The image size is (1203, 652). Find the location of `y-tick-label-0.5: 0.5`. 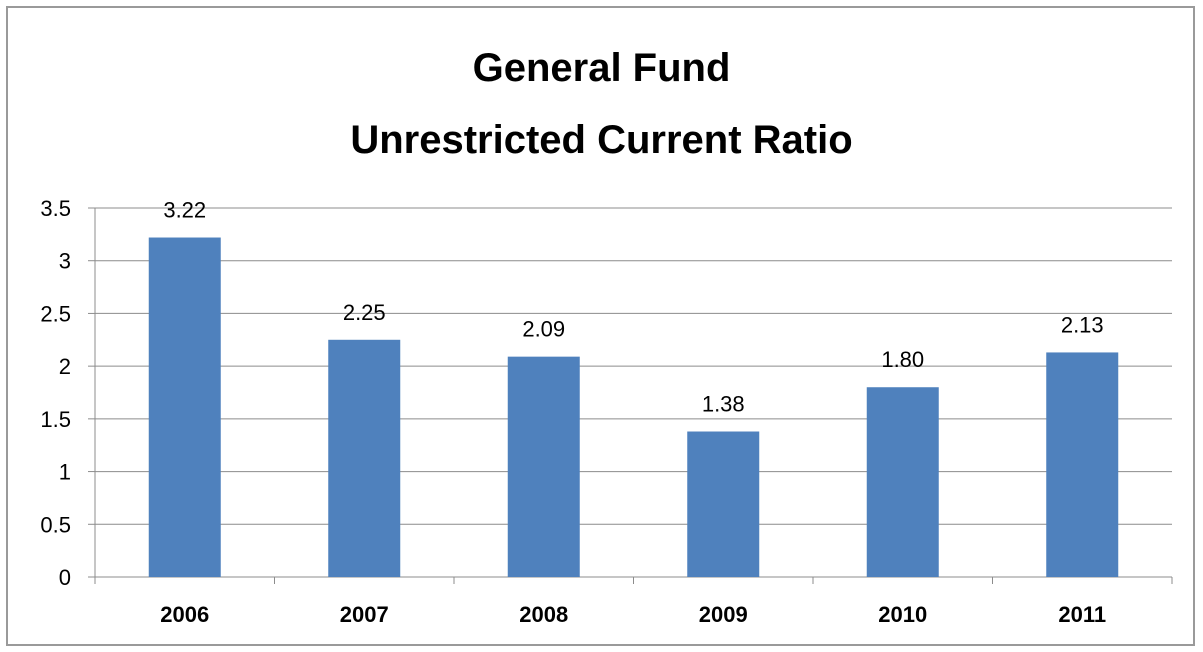

y-tick-label-0.5: 0.5 is located at coordinates (55, 524).